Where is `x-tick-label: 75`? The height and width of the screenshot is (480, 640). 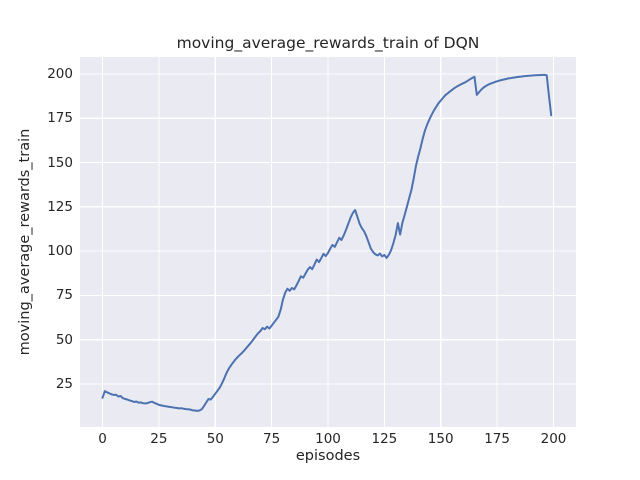 x-tick-label: 75 is located at coordinates (272, 439).